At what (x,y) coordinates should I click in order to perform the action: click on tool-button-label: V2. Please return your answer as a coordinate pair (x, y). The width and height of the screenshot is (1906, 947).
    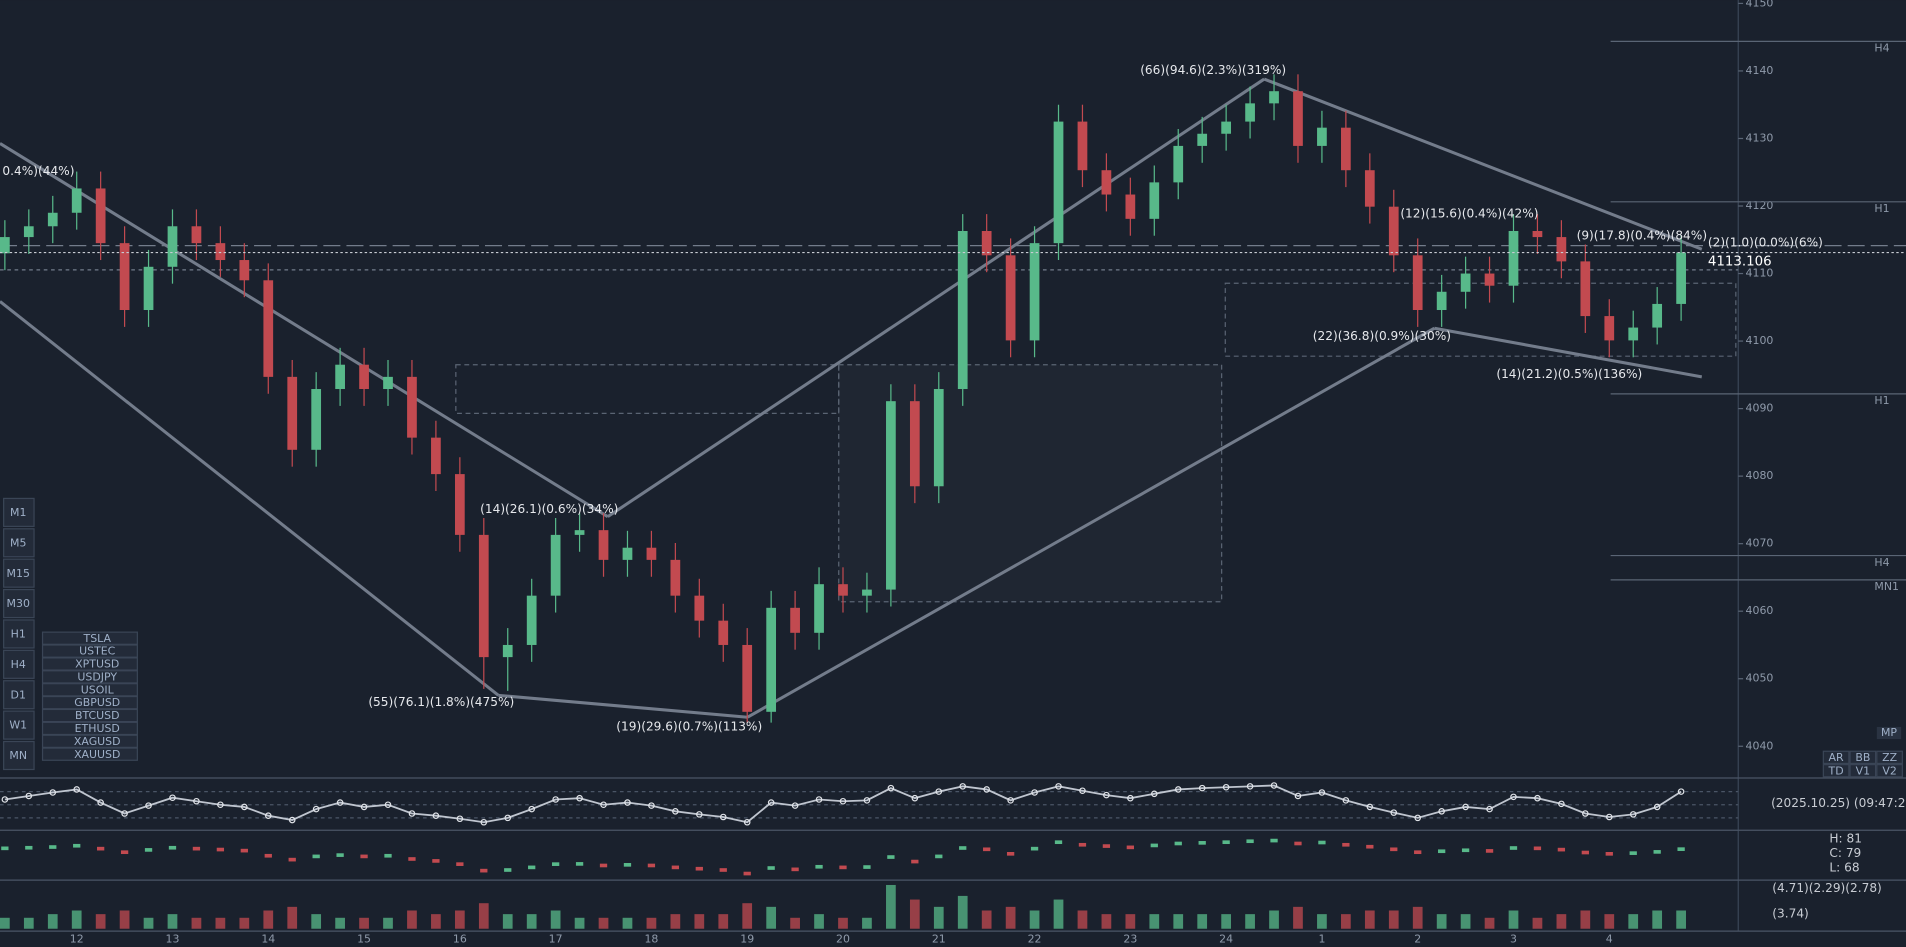
    Looking at the image, I should click on (1889, 770).